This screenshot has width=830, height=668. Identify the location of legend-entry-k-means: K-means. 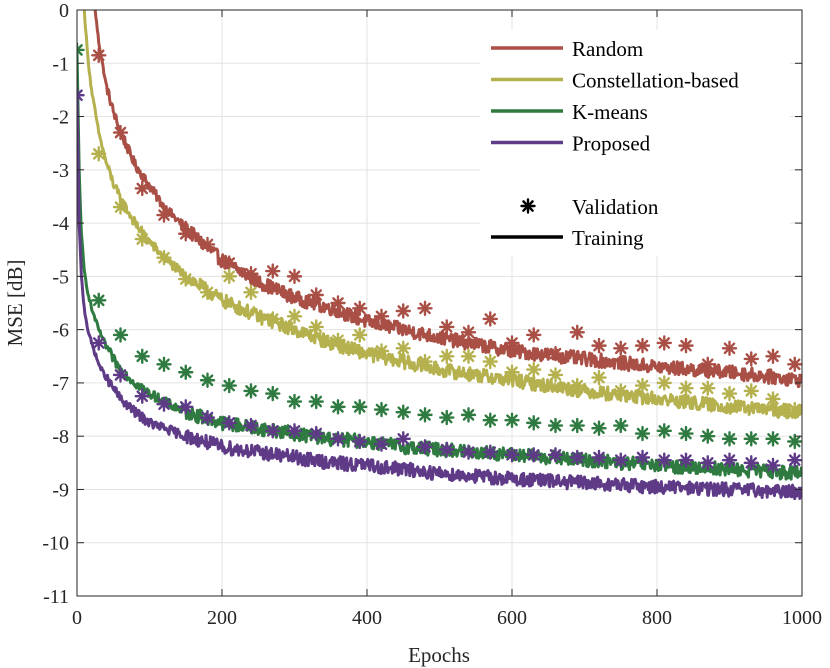
(569, 112).